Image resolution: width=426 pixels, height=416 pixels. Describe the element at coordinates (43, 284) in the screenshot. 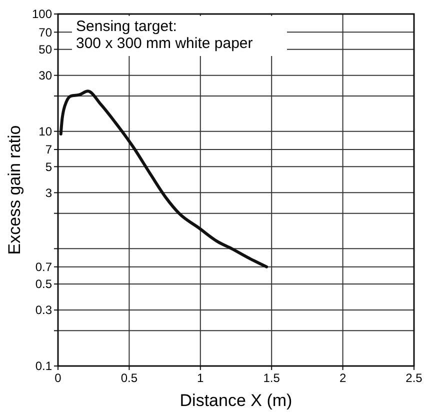

I see `y-tick-label: 0.5` at that location.